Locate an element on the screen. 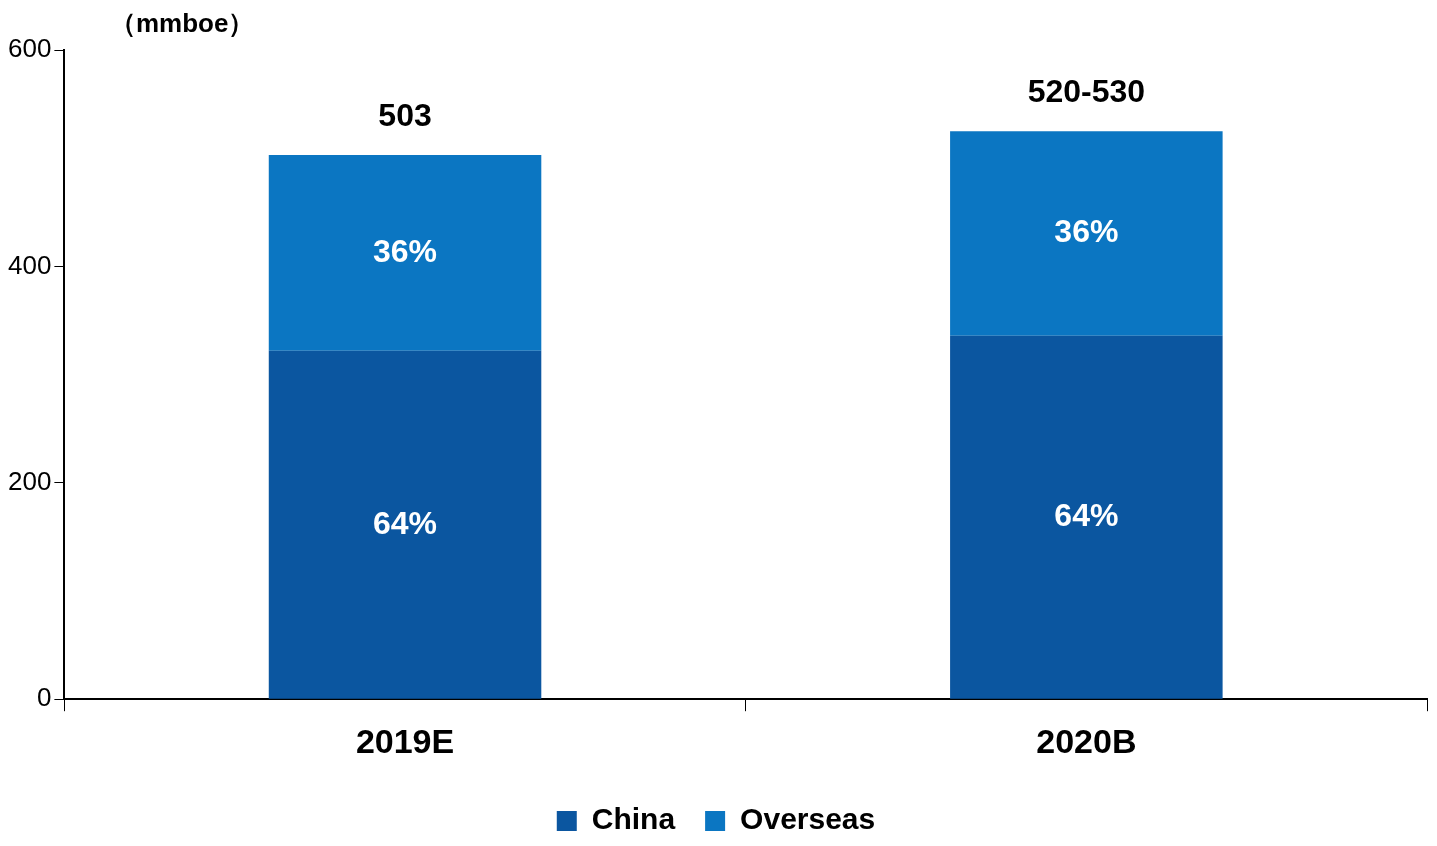 The height and width of the screenshot is (846, 1437). x-tick-label: 2019E is located at coordinates (405, 740).